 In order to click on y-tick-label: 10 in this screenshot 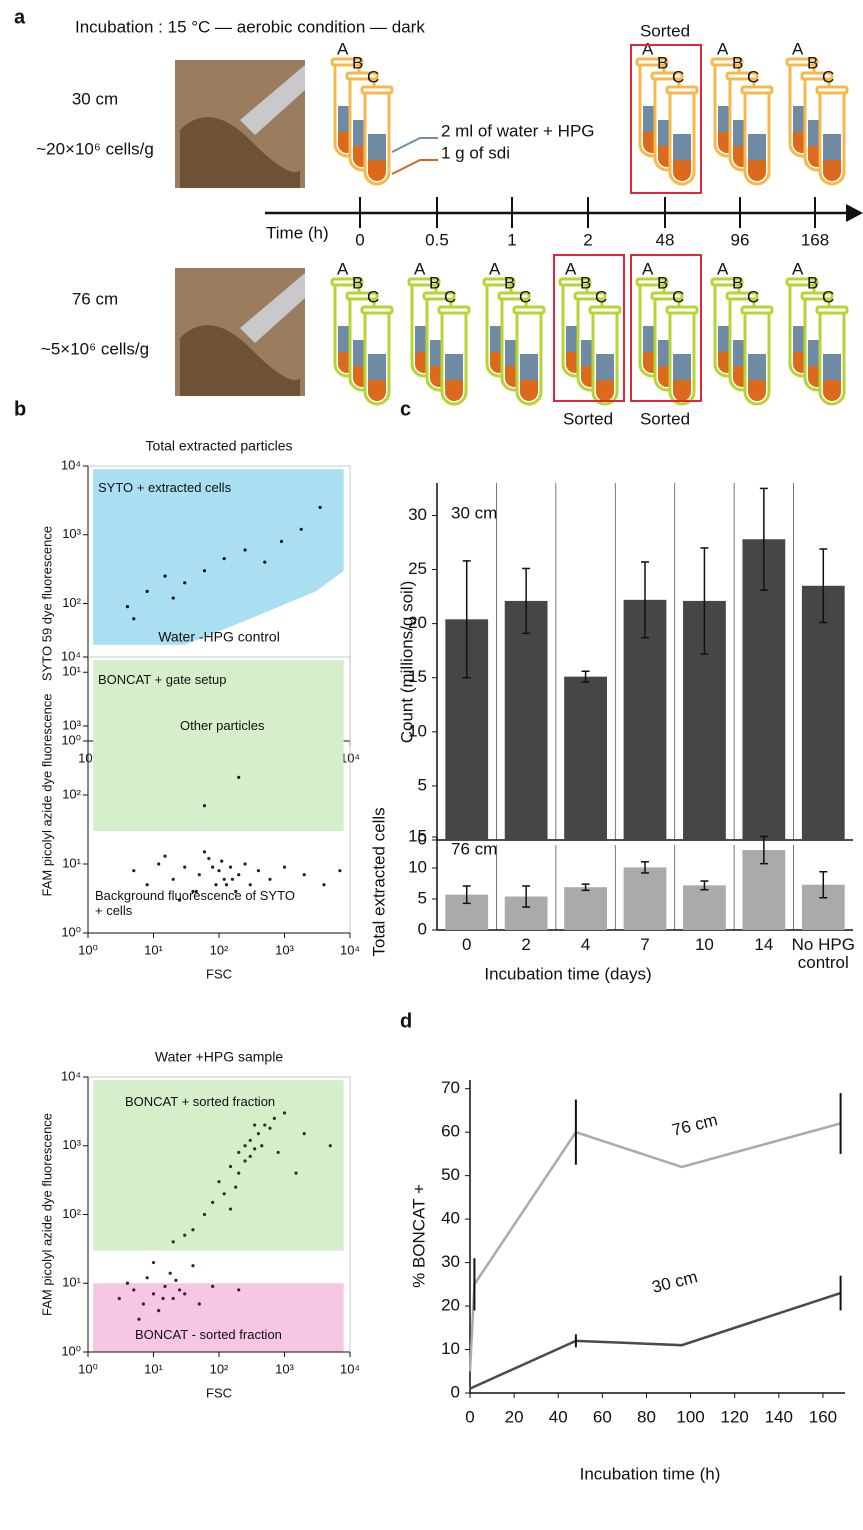, I will do `click(417, 866)`.